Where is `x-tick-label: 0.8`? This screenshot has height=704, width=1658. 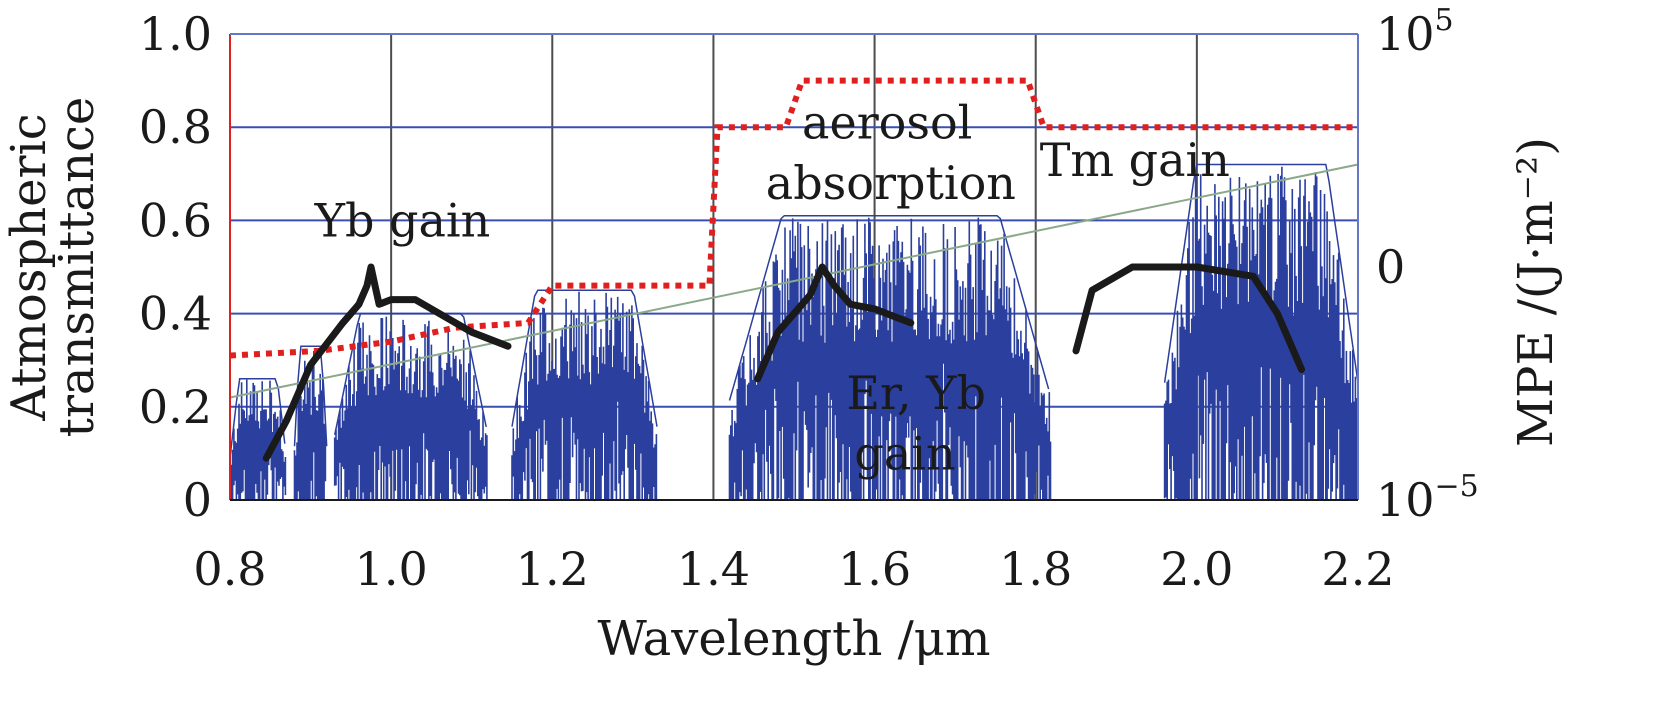
x-tick-label: 0.8 is located at coordinates (229, 569).